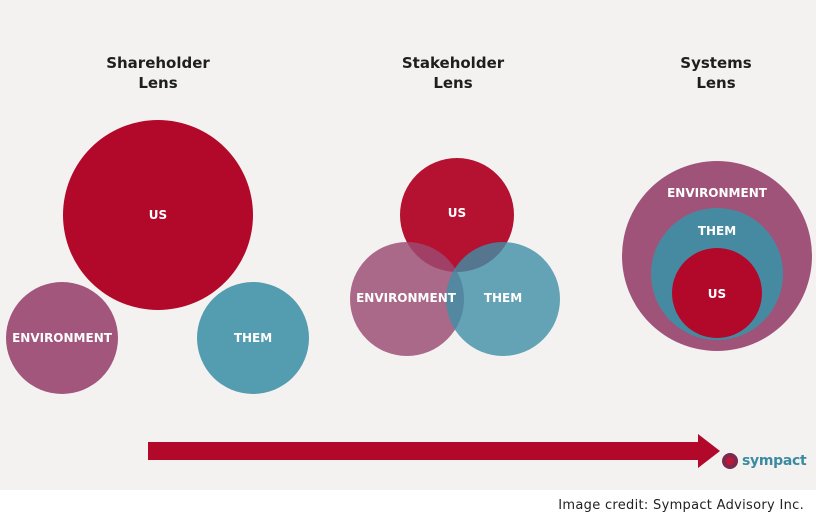 This screenshot has height=528, width=816. I want to click on systems-us-label: US, so click(717, 294).